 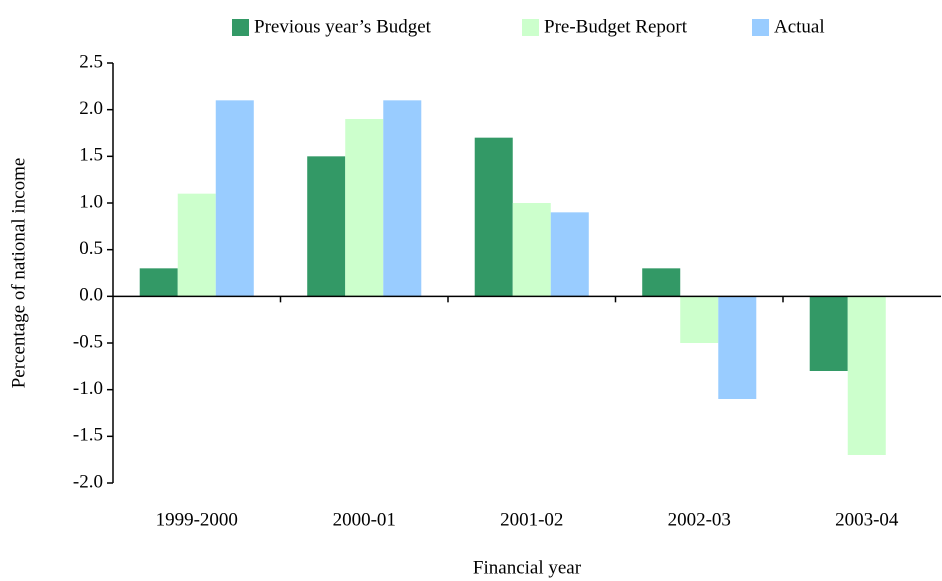 I want to click on y-tick-label: 1.5, so click(x=91, y=155).